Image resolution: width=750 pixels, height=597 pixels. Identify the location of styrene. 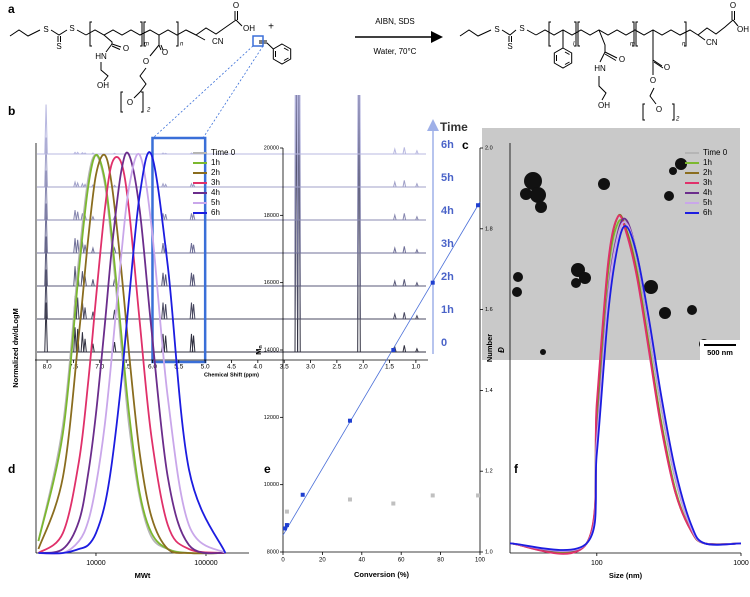
(222, 87).